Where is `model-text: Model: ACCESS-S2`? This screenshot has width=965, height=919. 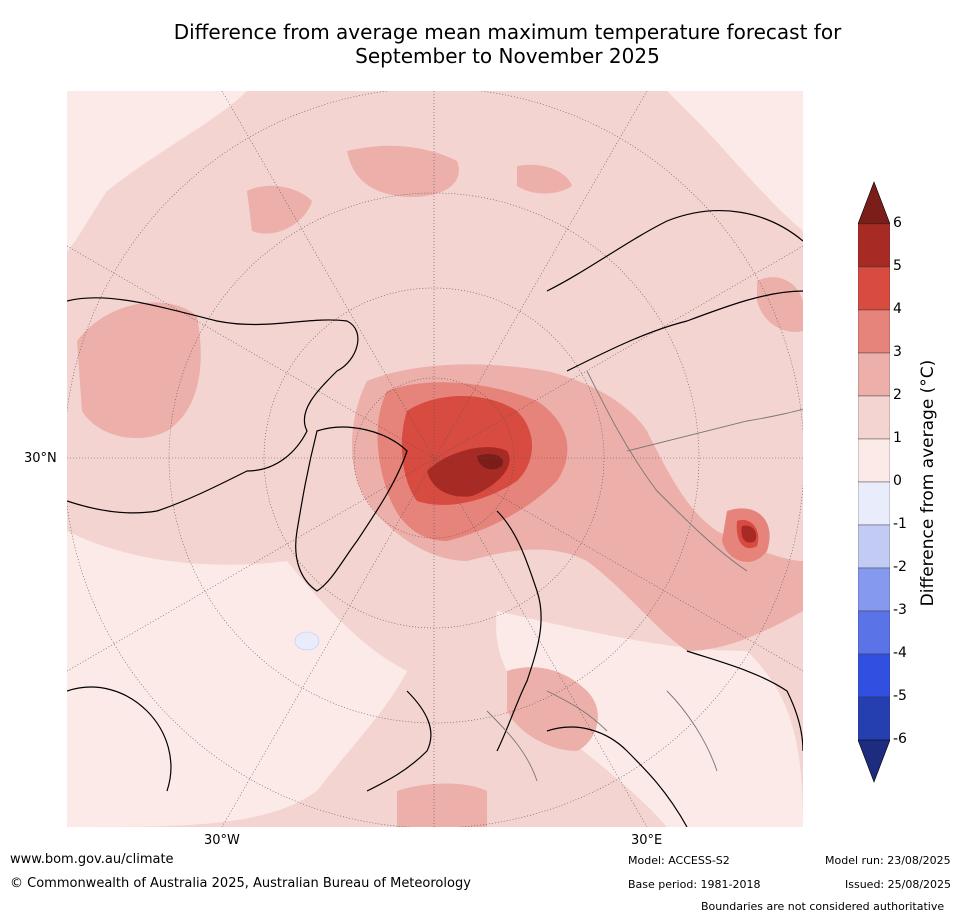
model-text: Model: ACCESS-S2 is located at coordinates (679, 860).